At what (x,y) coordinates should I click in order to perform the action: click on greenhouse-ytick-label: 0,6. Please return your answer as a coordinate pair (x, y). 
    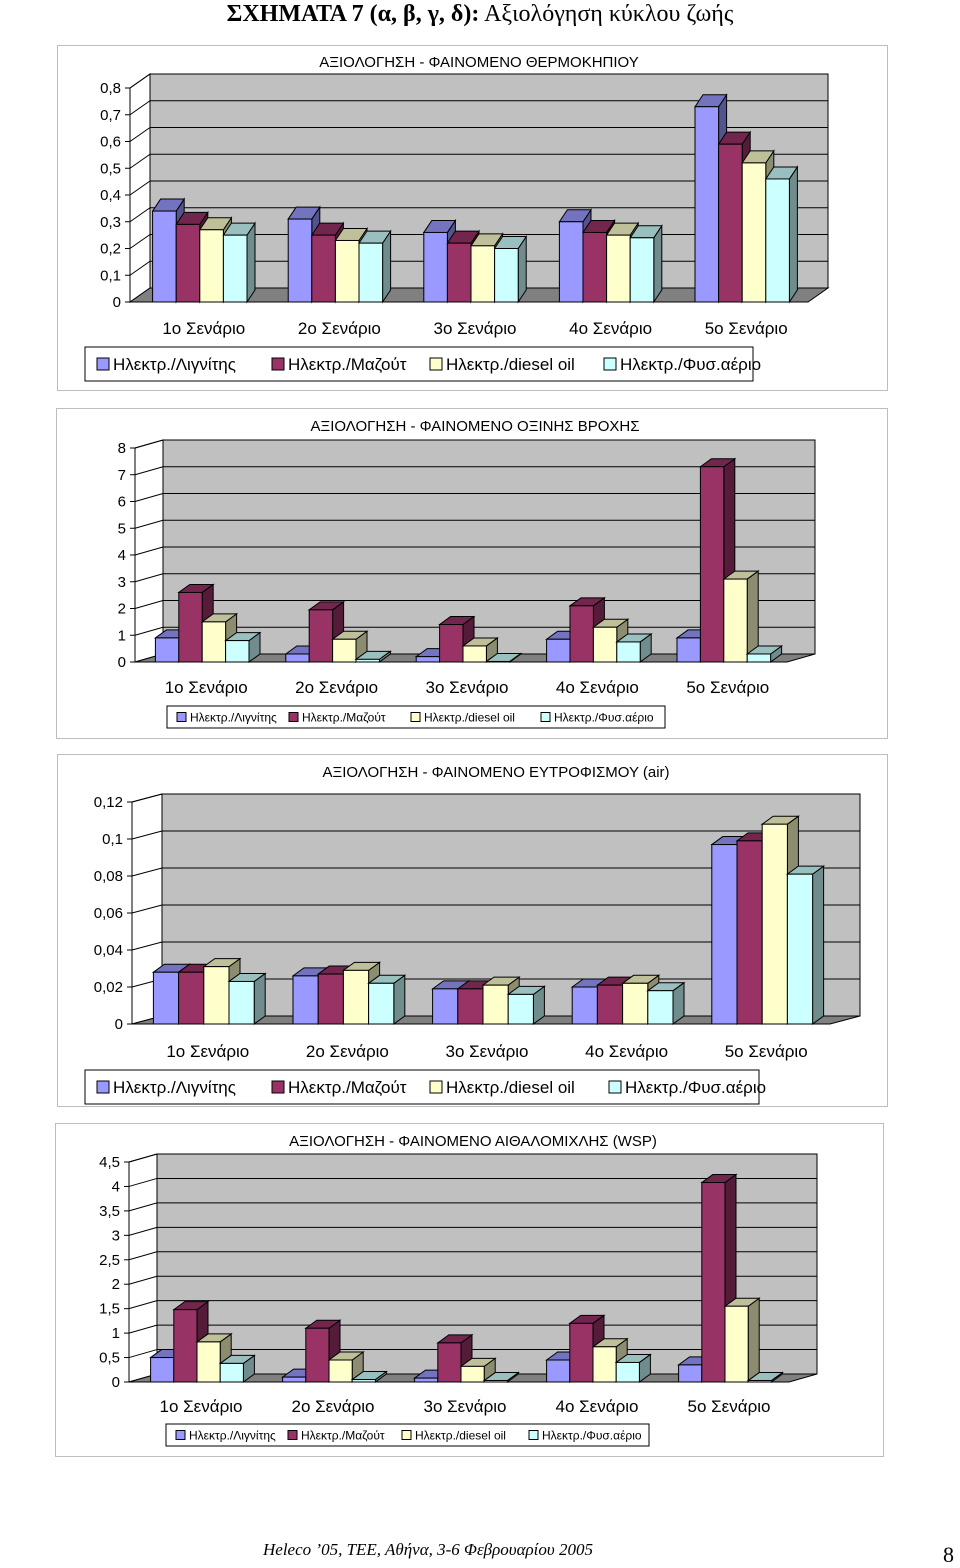
    Looking at the image, I should click on (110, 142).